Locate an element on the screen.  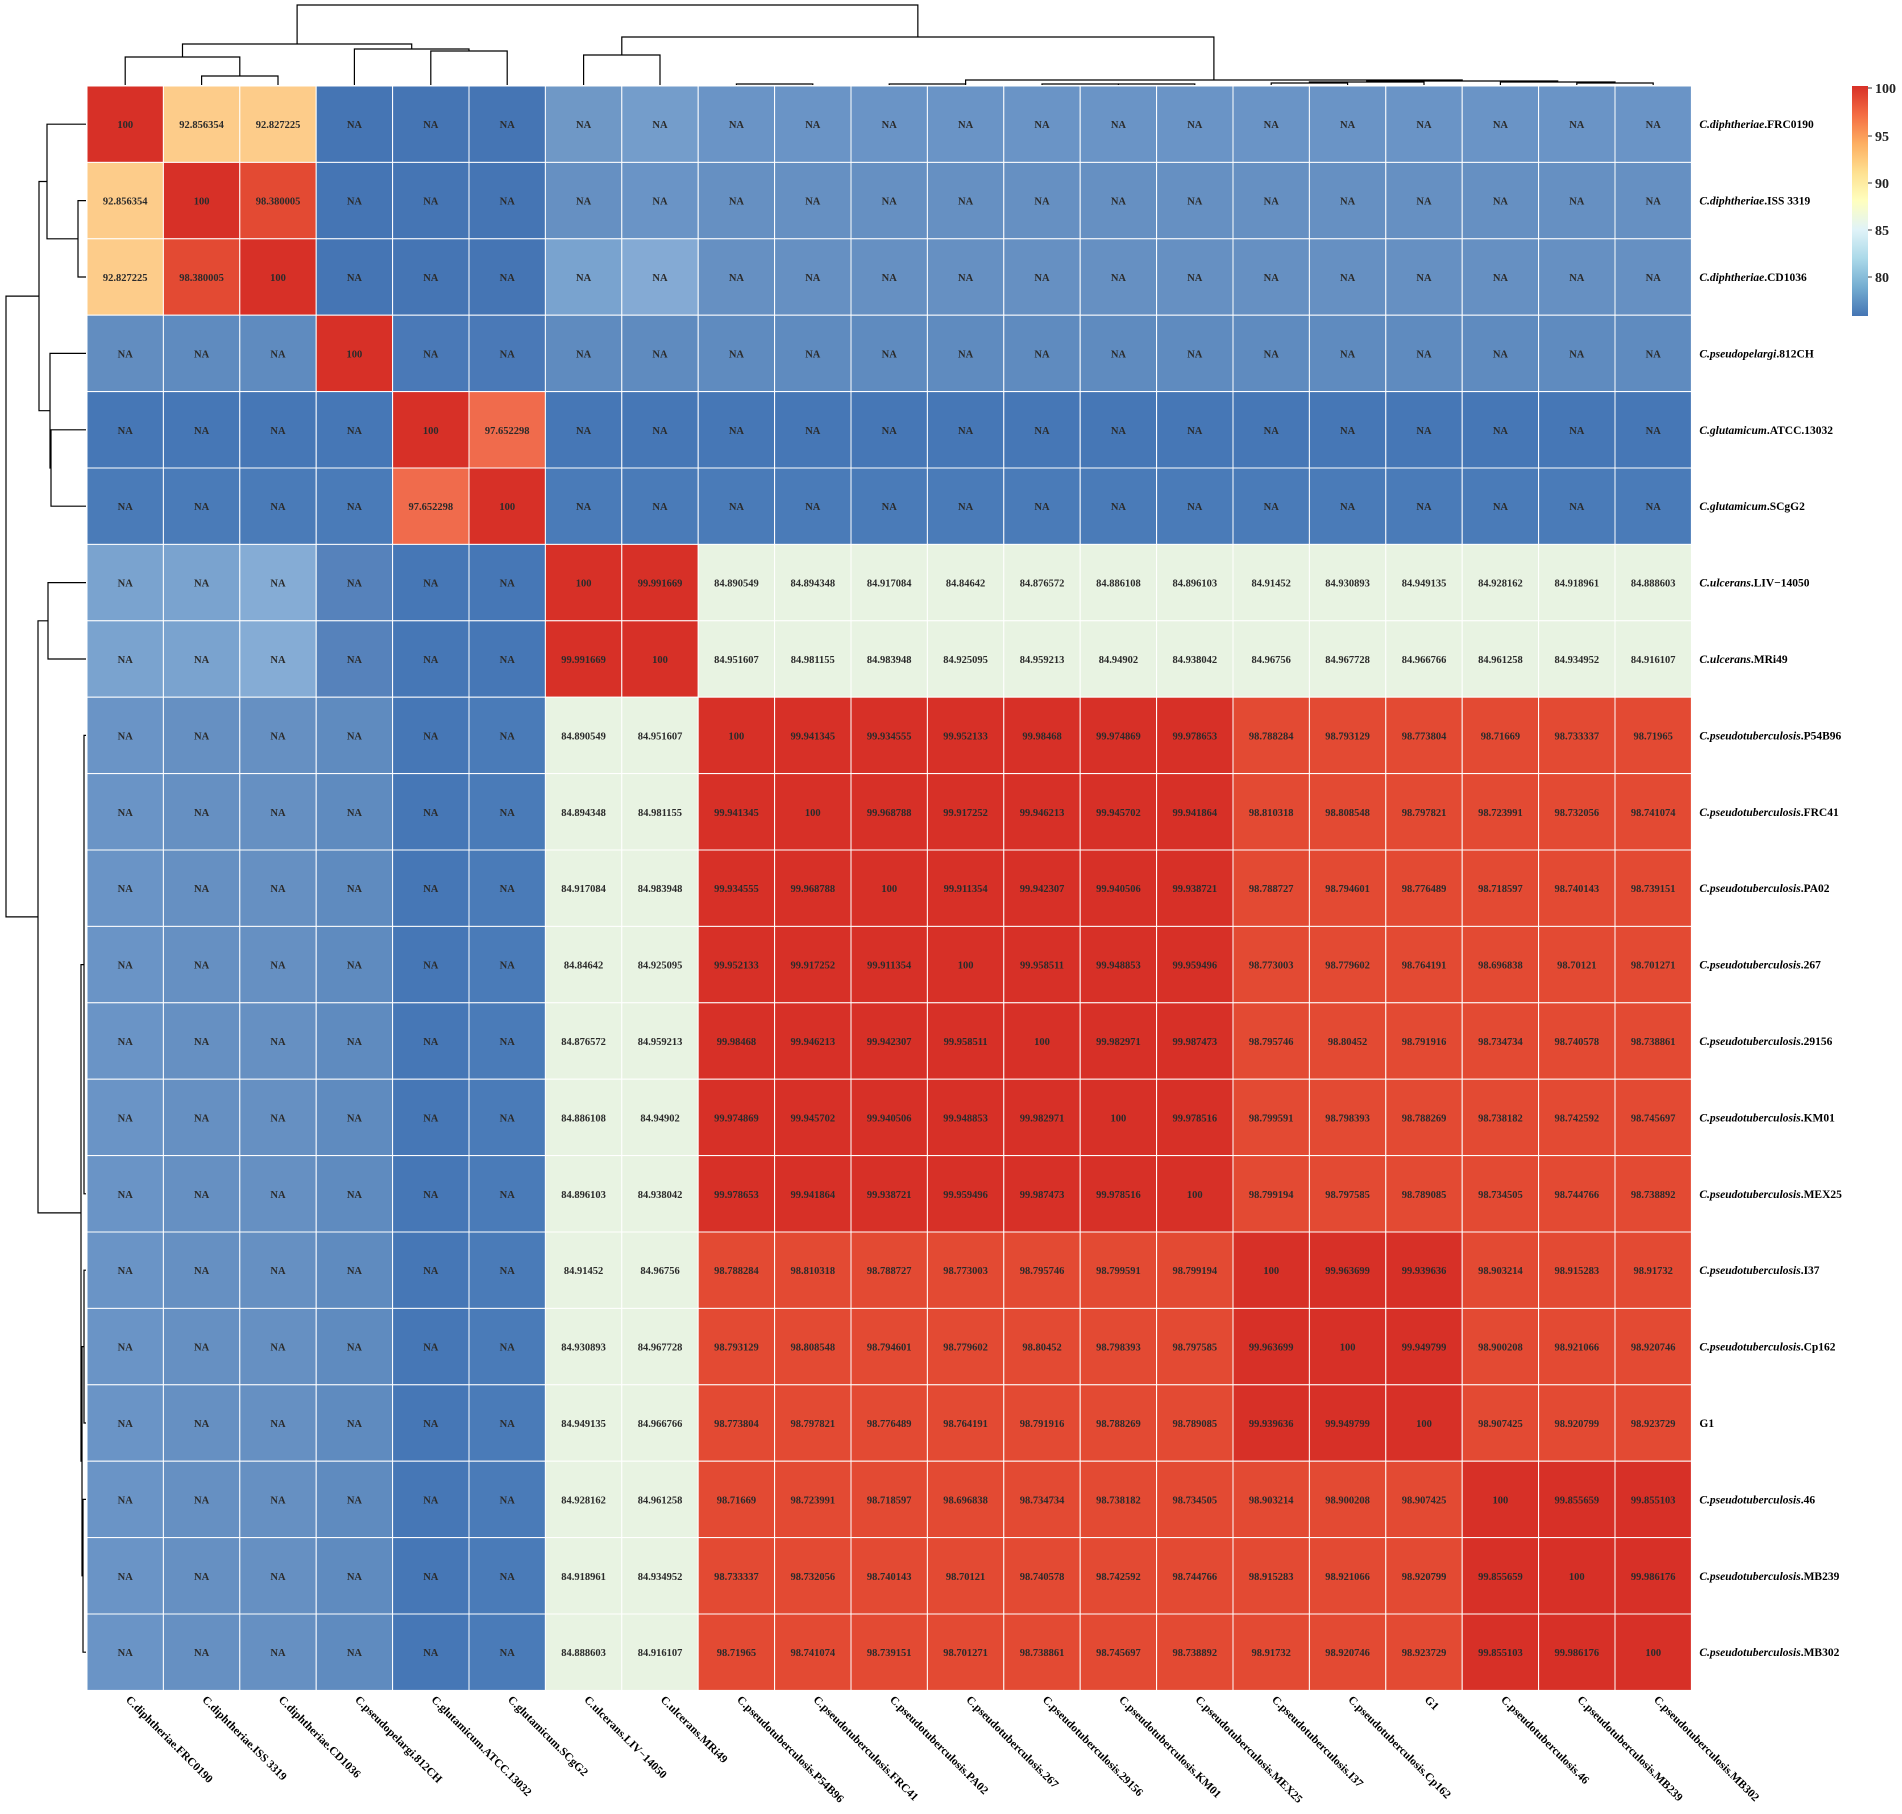
heatmap-cell-value: 98.798393 is located at coordinates (1347, 1118).